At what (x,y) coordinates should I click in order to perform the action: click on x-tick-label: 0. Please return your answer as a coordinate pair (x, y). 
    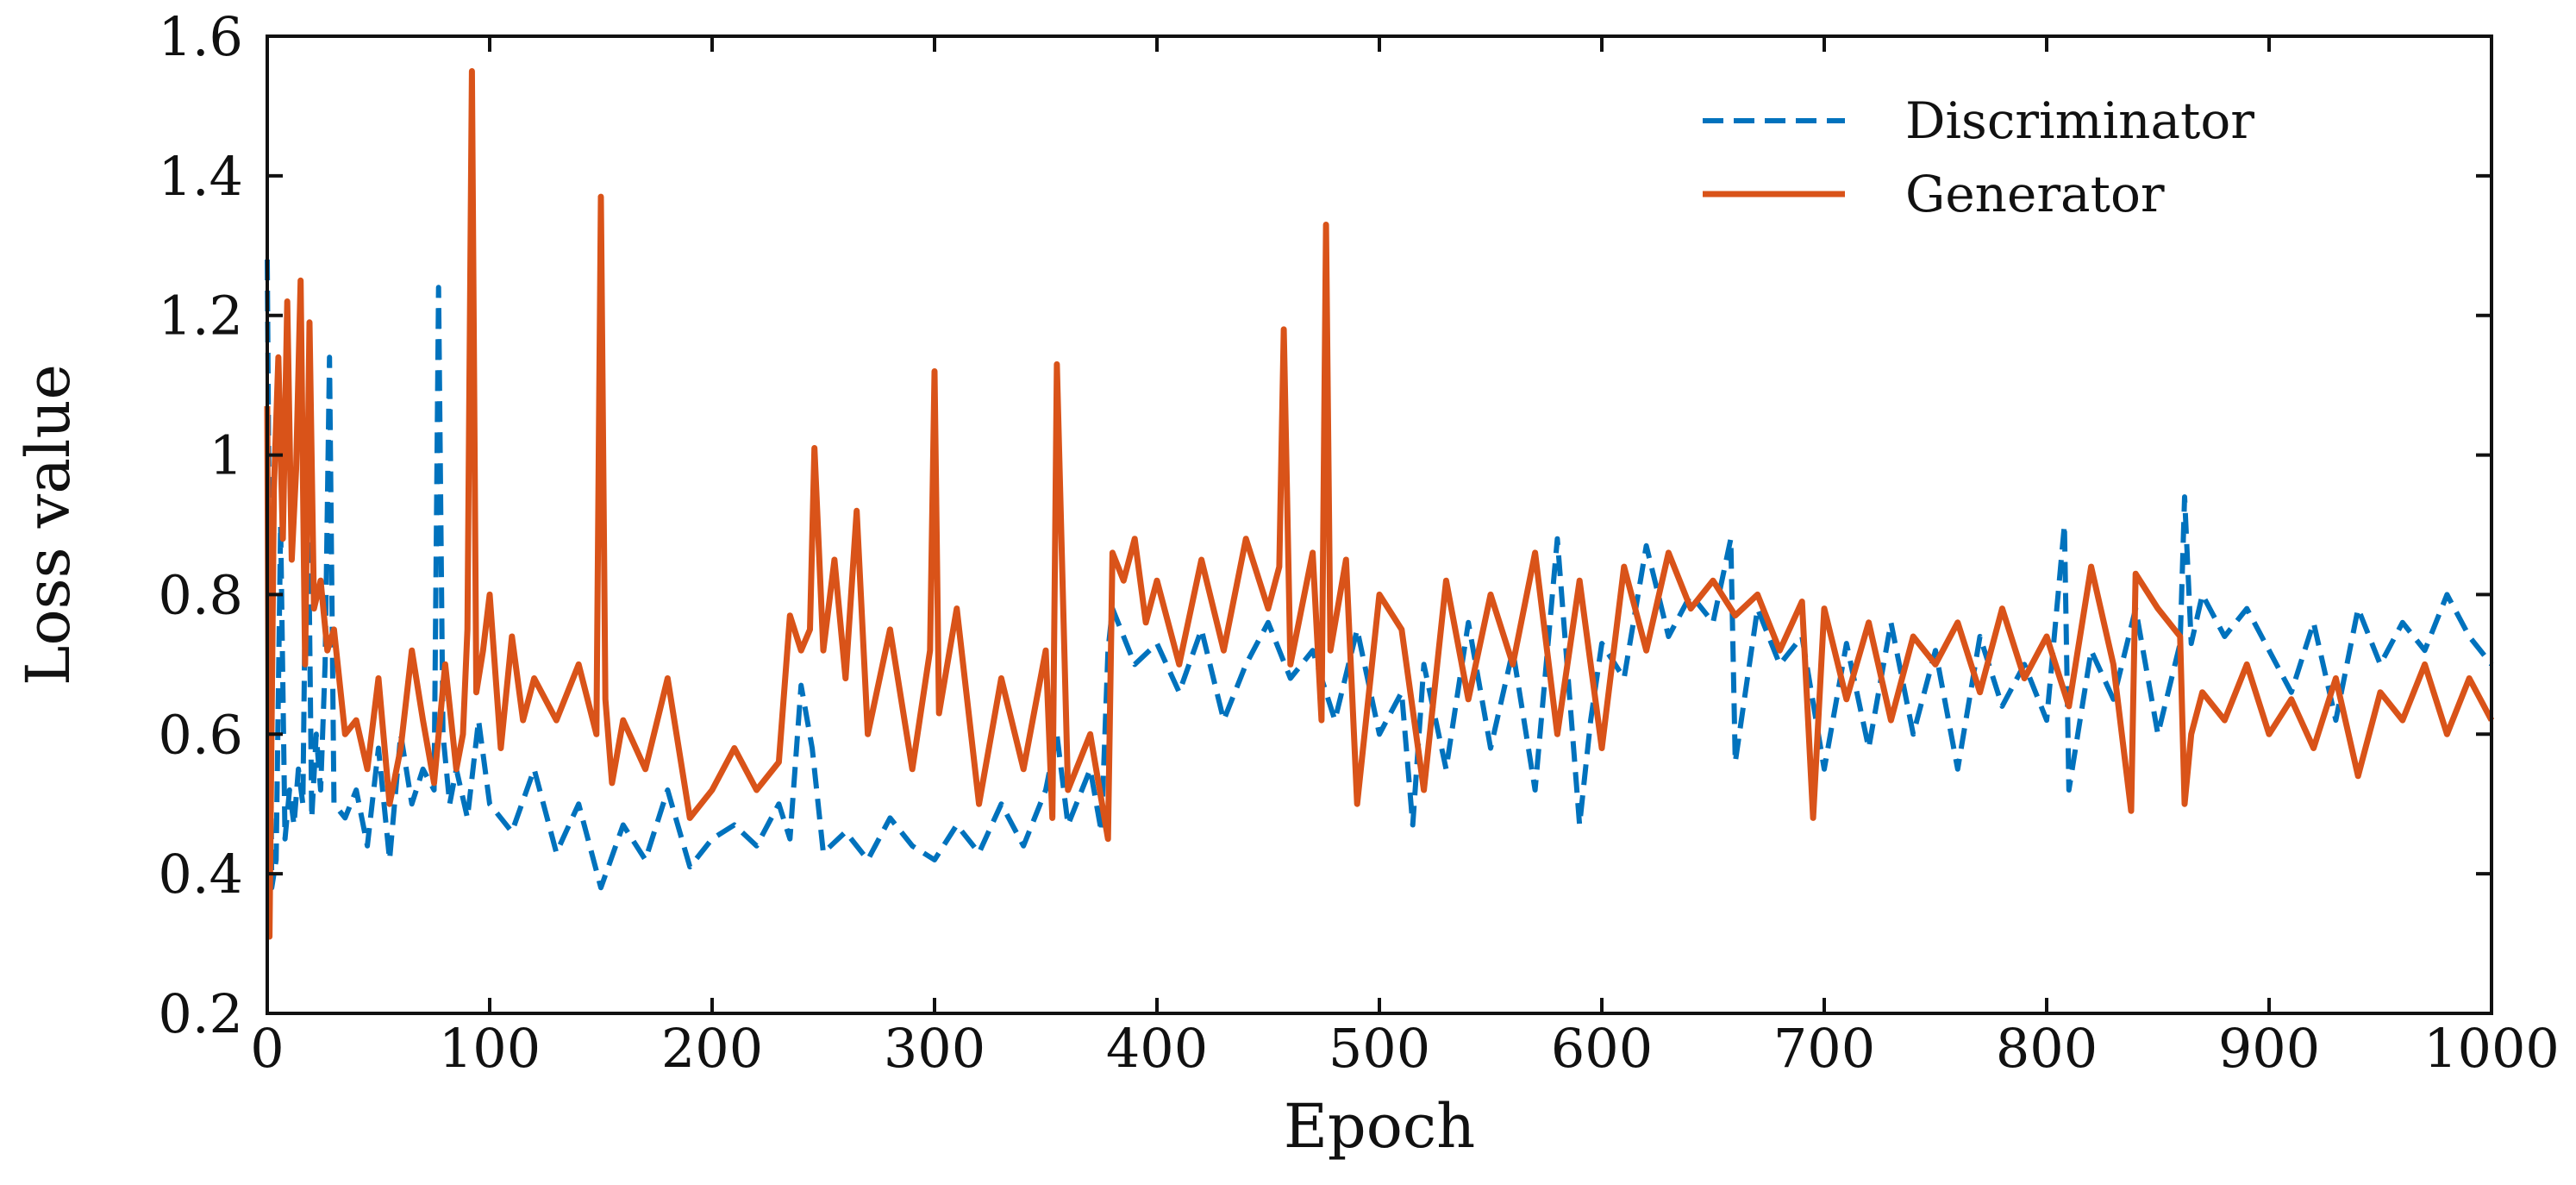
    Looking at the image, I should click on (267, 1048).